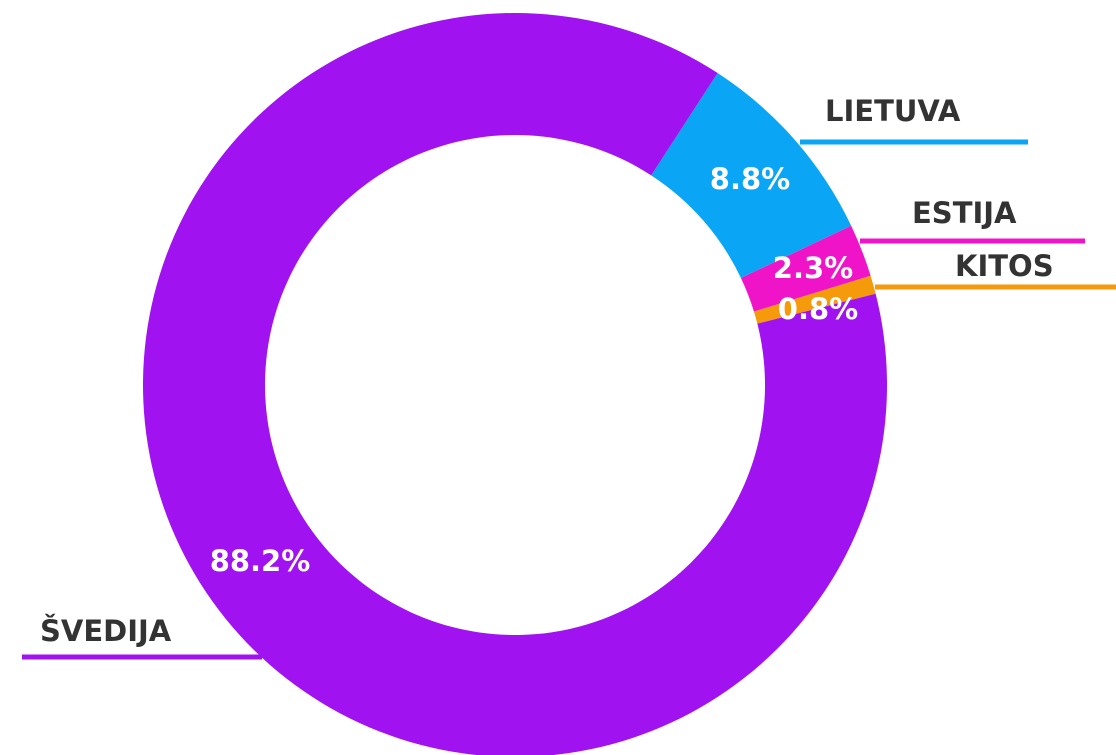  I want to click on data-label: 88.2%, so click(260, 561).